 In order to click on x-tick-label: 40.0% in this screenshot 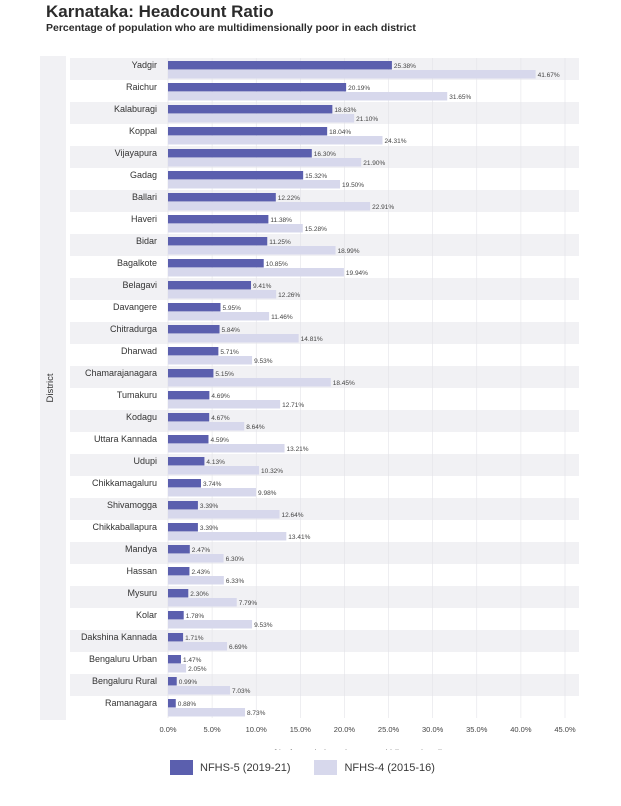, I will do `click(521, 729)`.